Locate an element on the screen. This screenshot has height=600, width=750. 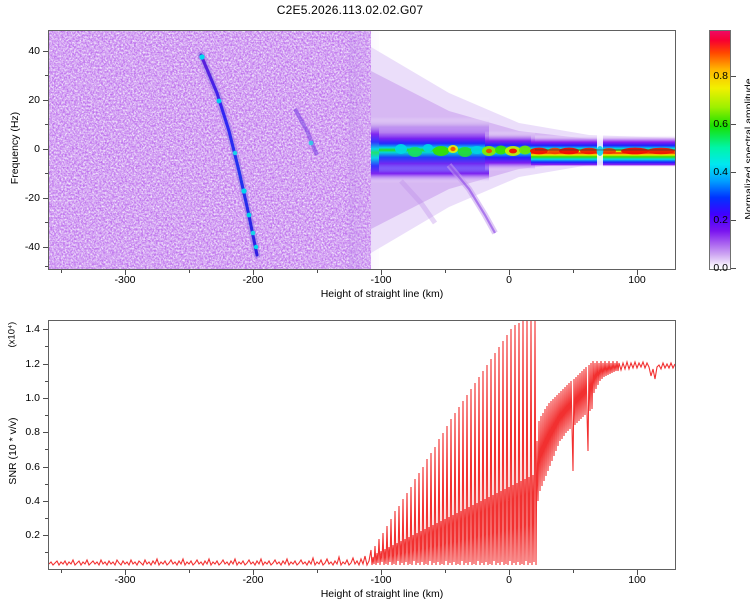
diagonal-streak is located at coordinates (258, 155).